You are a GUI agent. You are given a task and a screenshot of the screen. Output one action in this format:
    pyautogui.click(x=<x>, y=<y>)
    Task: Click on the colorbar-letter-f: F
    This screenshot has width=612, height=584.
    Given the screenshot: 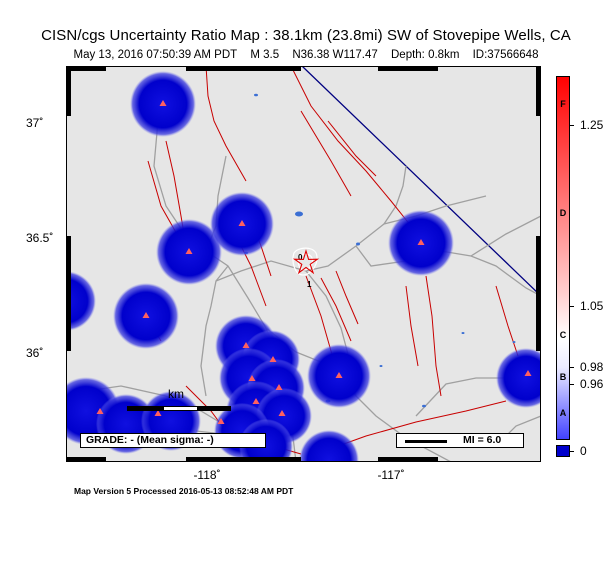 What is the action you would take?
    pyautogui.click(x=563, y=104)
    